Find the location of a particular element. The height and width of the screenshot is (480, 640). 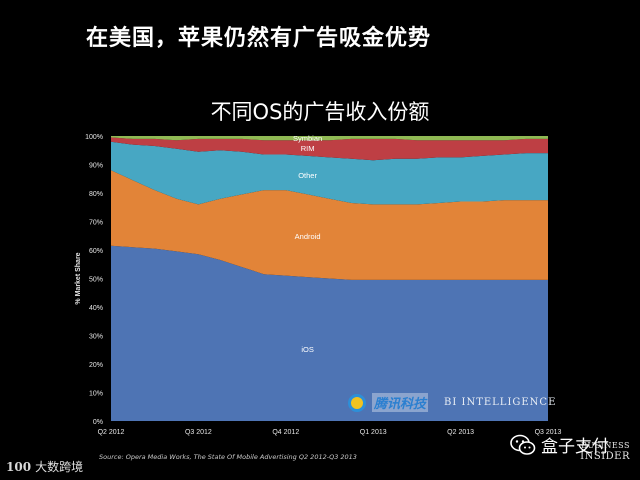

y-tick-label: 20% is located at coordinates (96, 365).